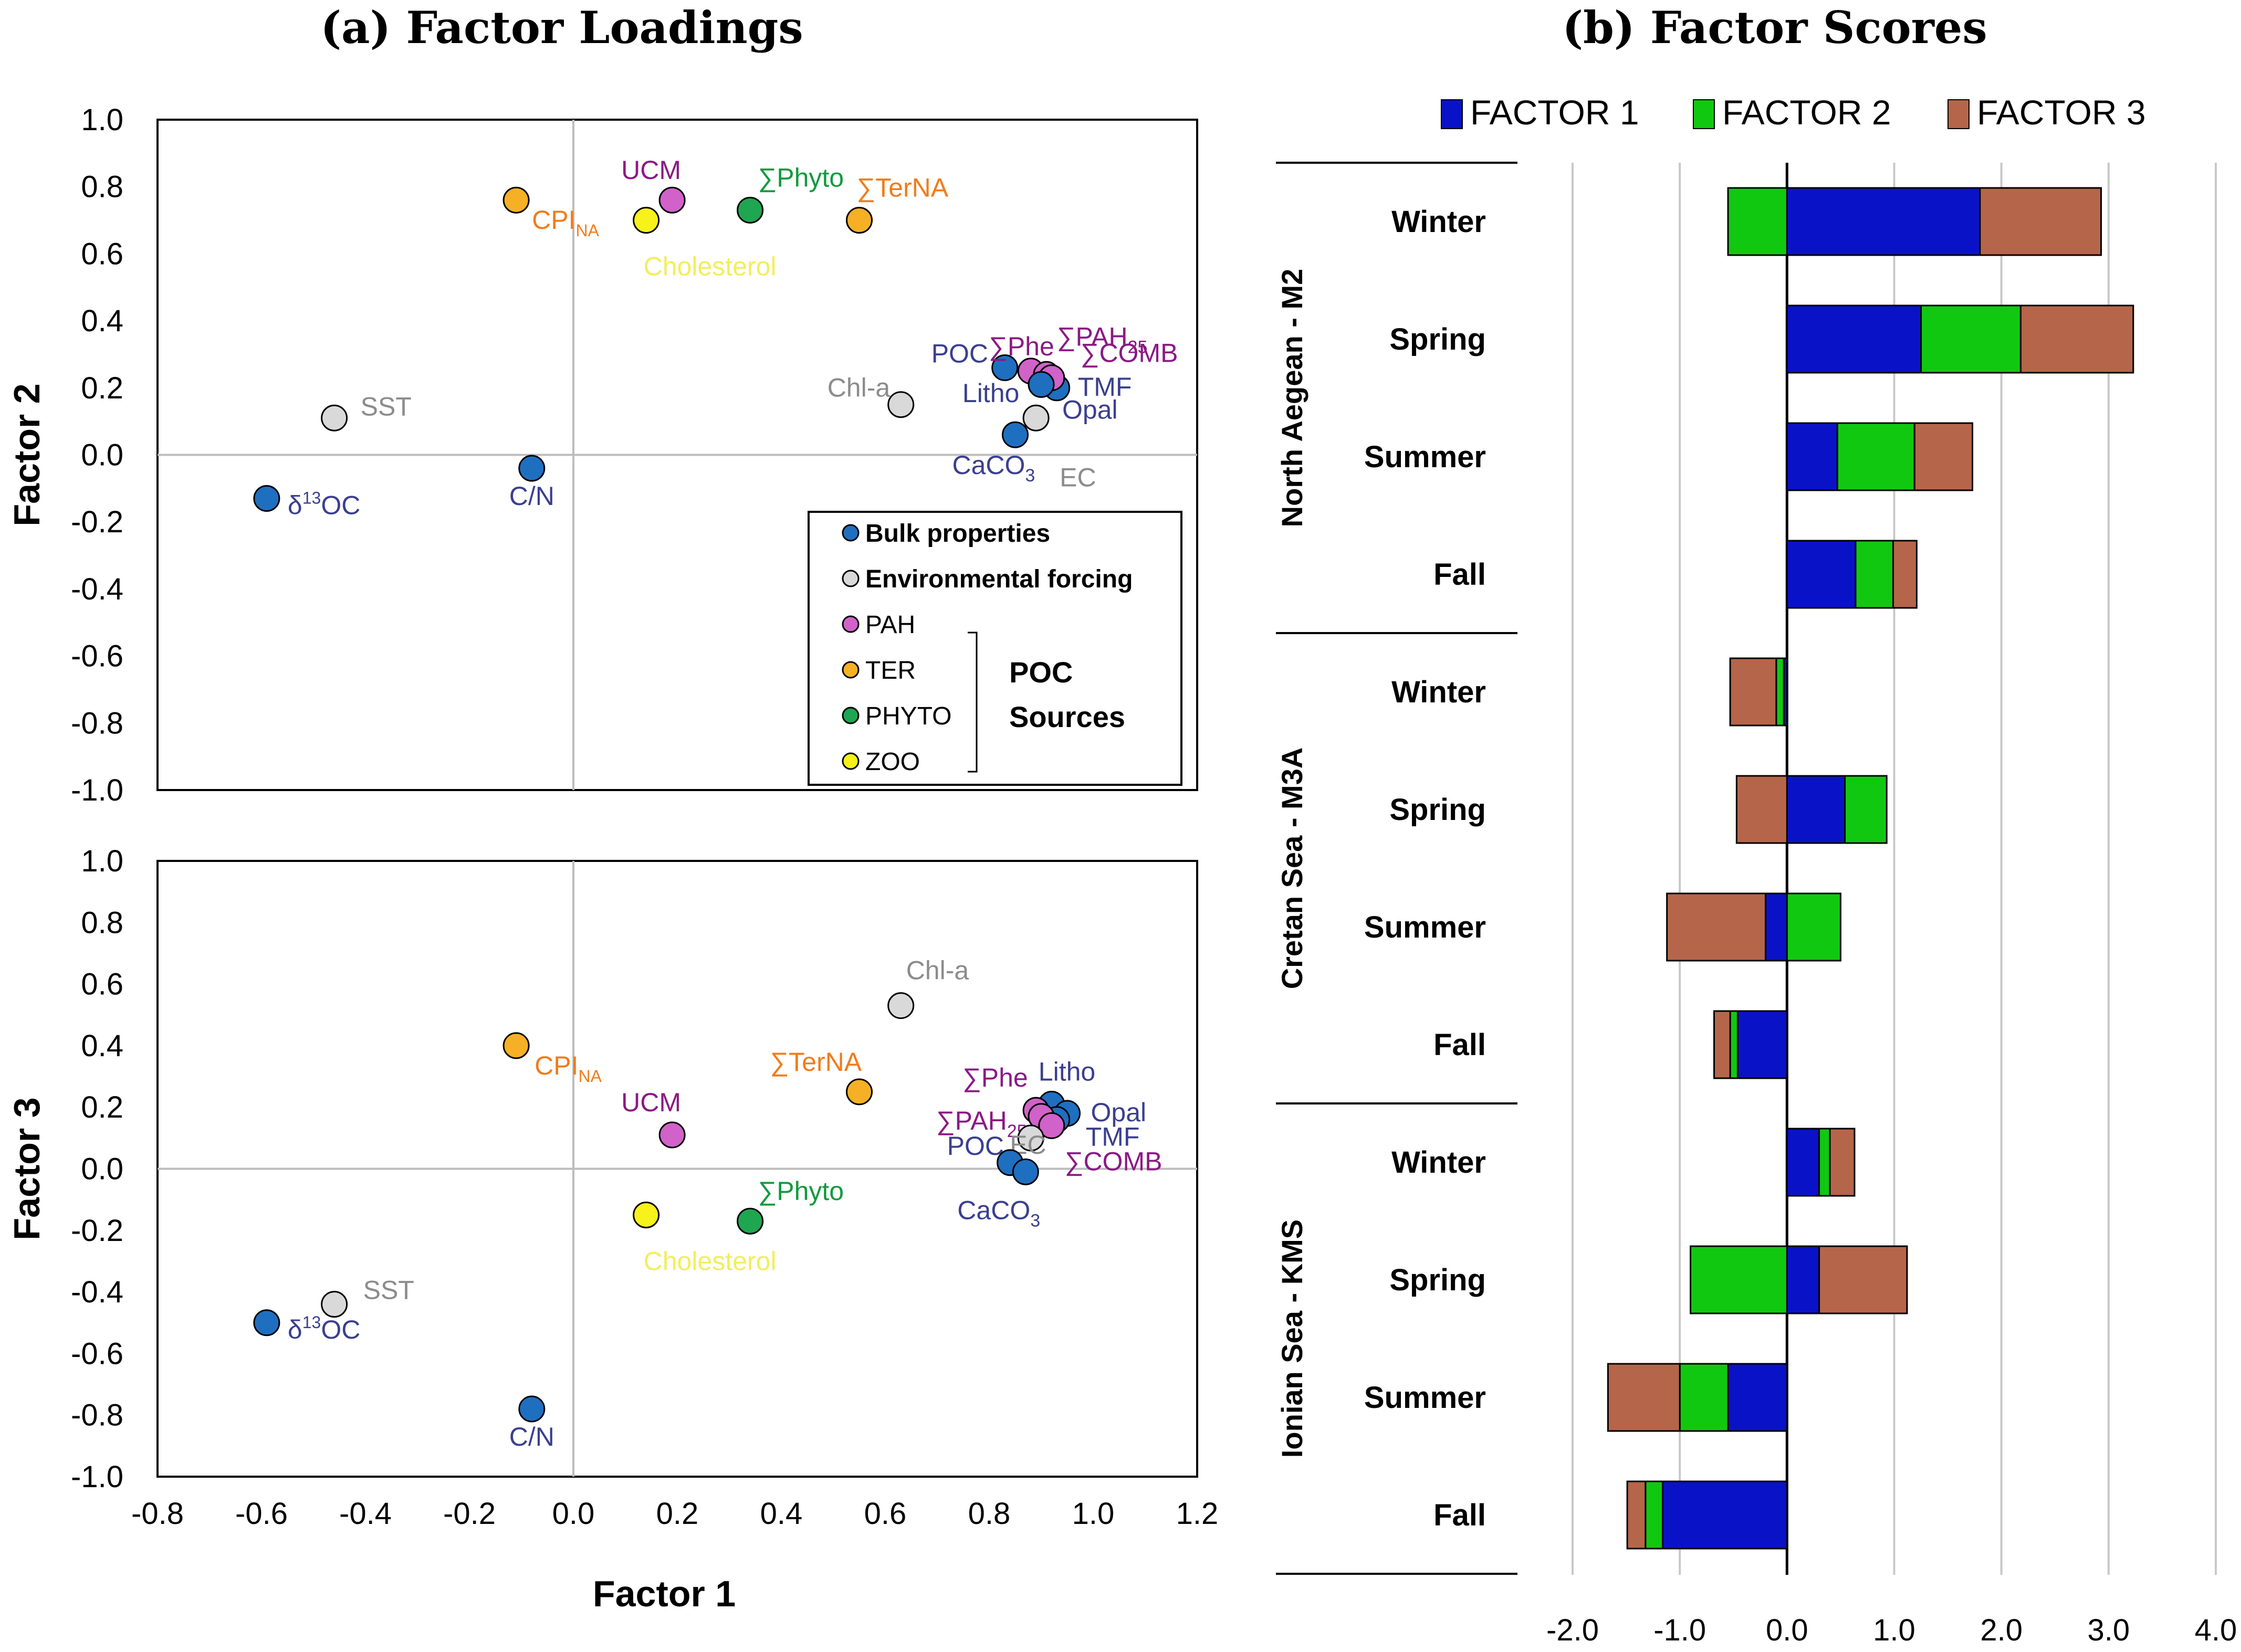  Describe the element at coordinates (324, 1329) in the screenshot. I see `point-label: δ13OC` at that location.